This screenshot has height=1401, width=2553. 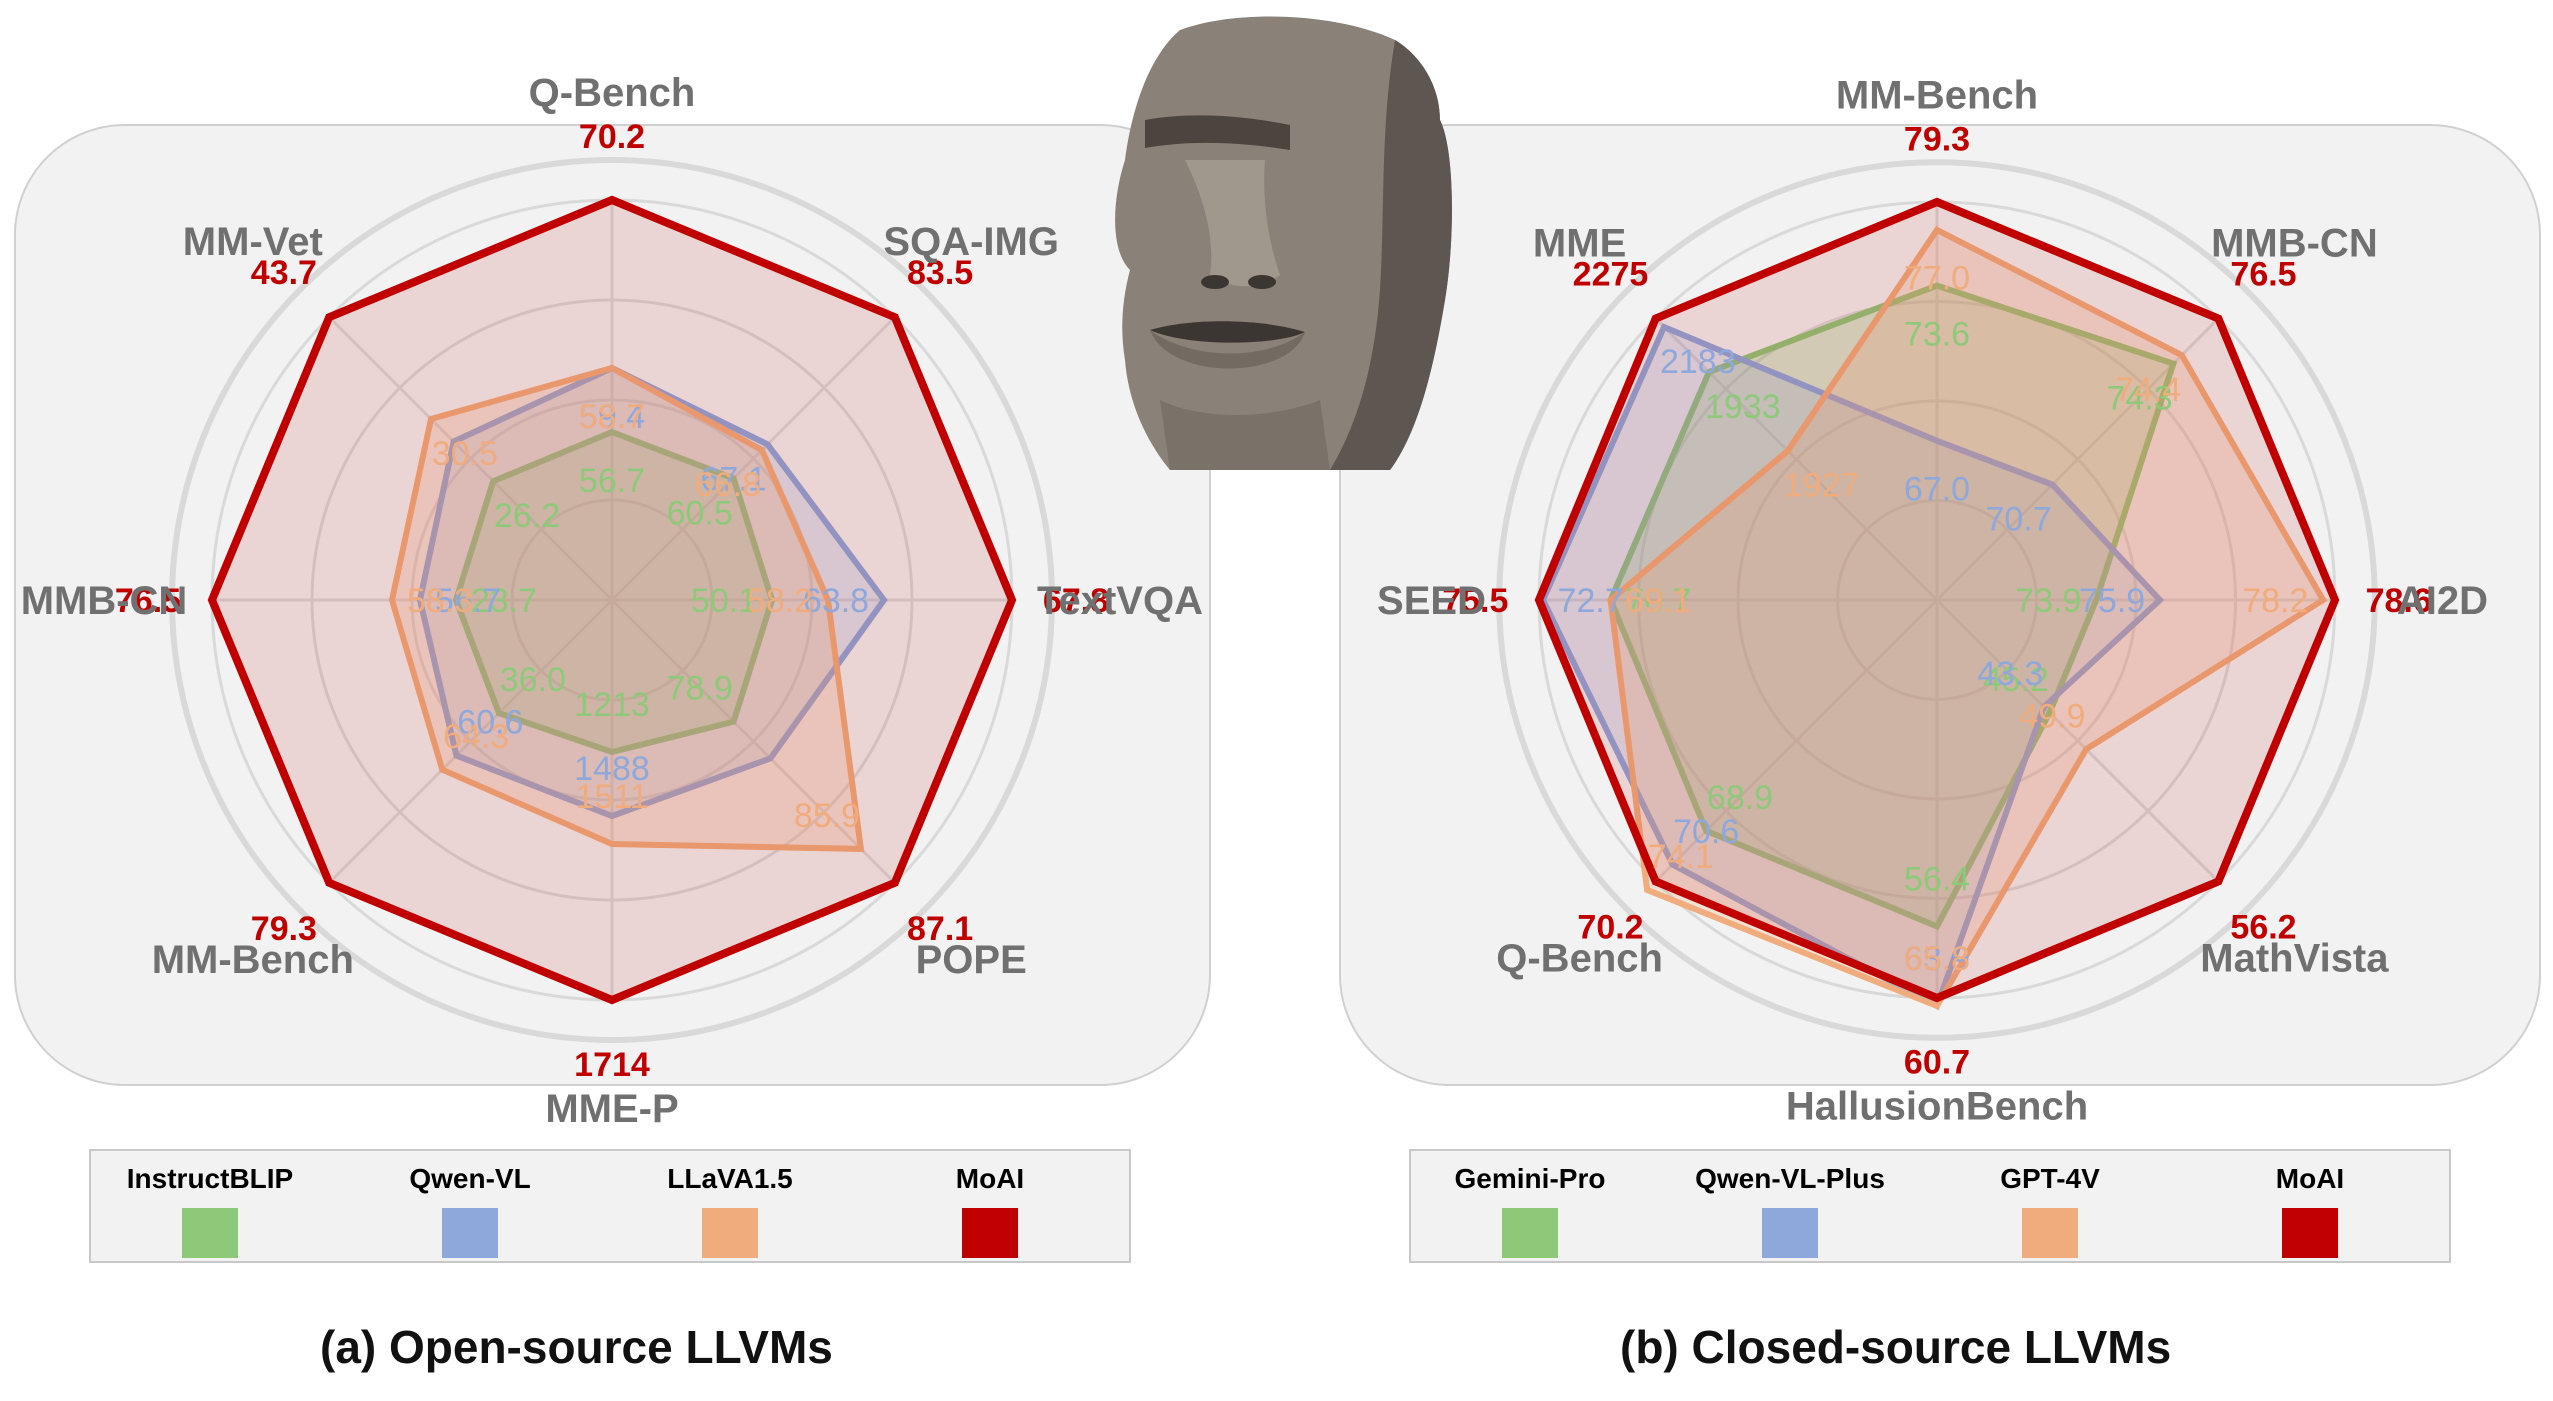 I want to click on value-label-moai-sqa-img: 83.5, so click(x=940, y=273).